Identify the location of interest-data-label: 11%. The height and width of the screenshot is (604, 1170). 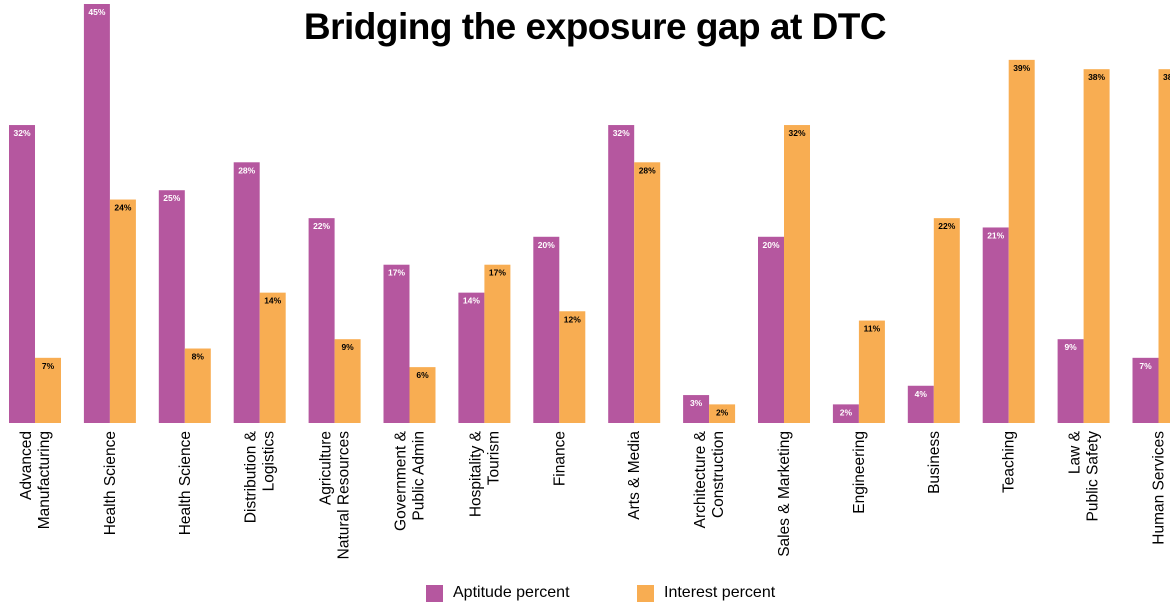
(872, 329).